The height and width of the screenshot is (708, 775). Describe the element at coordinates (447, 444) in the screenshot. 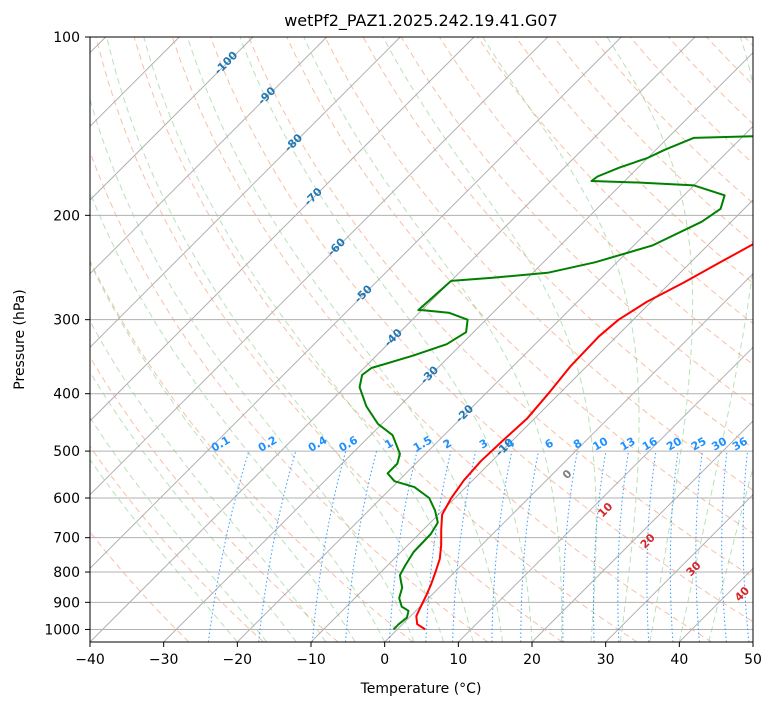

I see `mixing-ratio-label: 2` at that location.